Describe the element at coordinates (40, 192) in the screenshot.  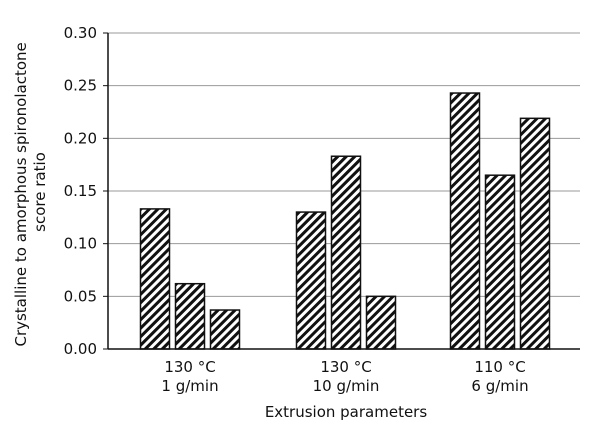
I see `y-axis-title-line-2: score ratio` at that location.